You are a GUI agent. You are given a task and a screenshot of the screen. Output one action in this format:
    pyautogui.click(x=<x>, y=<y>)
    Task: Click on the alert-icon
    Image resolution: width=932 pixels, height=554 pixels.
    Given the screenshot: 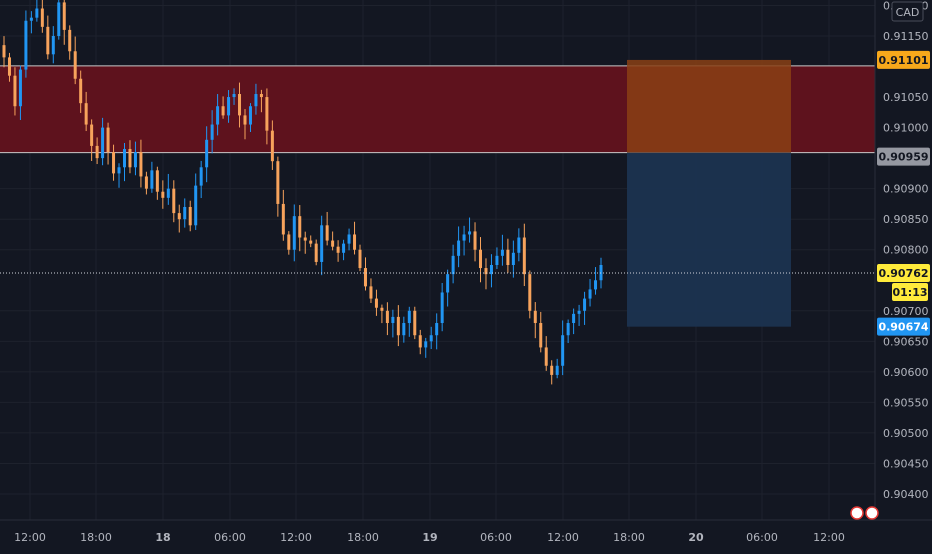 What is the action you would take?
    pyautogui.click(x=857, y=513)
    